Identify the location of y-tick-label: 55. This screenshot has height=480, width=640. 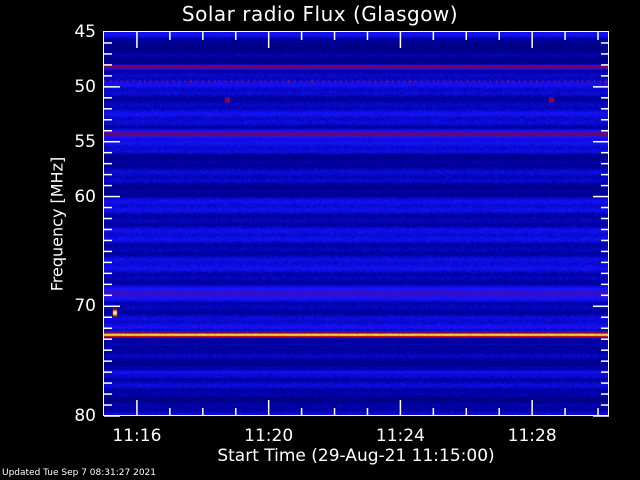
(85, 141).